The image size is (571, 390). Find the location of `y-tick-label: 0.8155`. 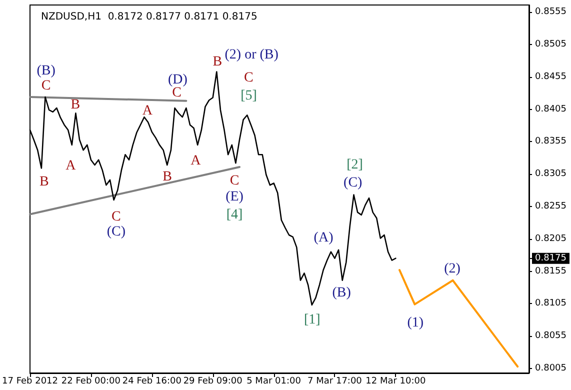

y-tick-label: 0.8155 is located at coordinates (550, 271).